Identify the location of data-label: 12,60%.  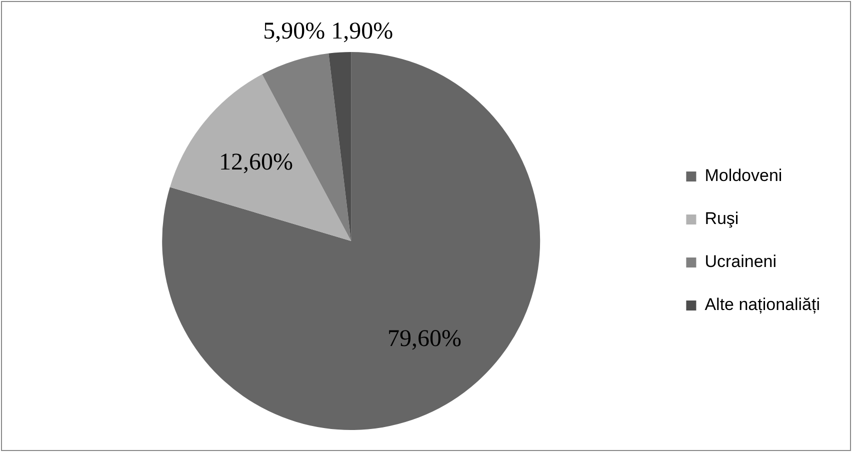
(255, 163).